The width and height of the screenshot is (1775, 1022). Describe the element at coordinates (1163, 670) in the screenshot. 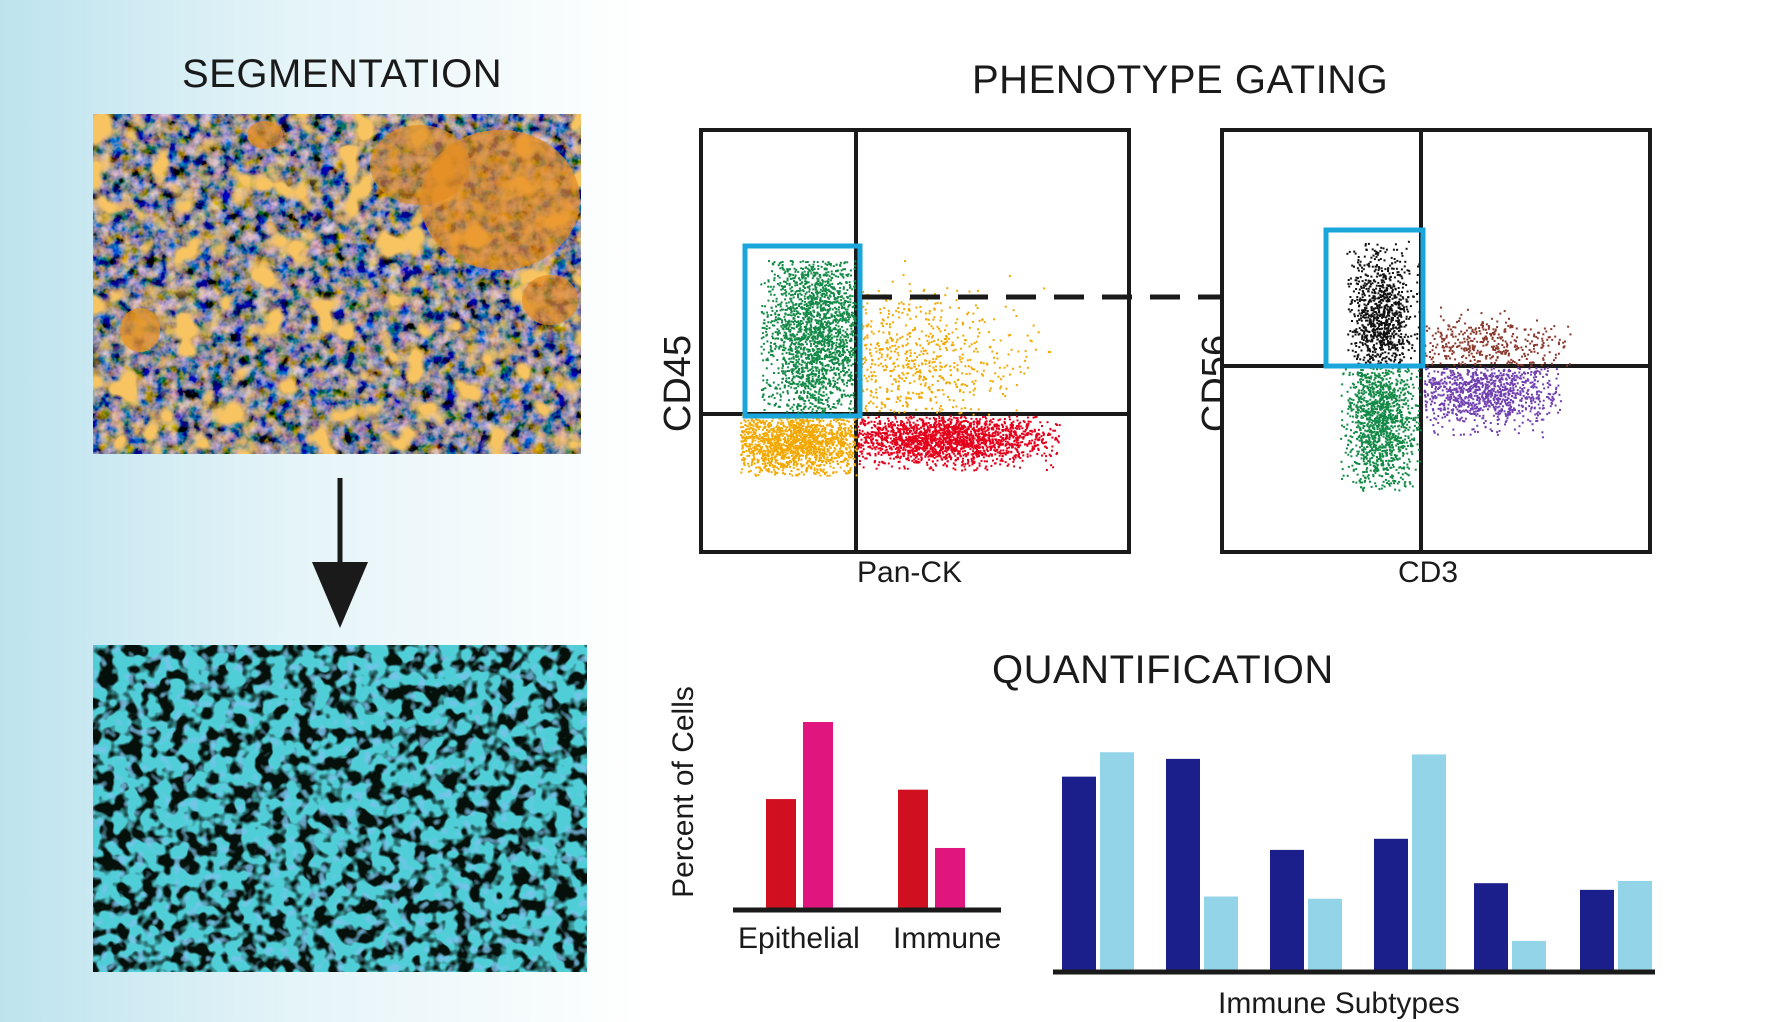

I see `quantification-title: QUANTIFICATION` at that location.